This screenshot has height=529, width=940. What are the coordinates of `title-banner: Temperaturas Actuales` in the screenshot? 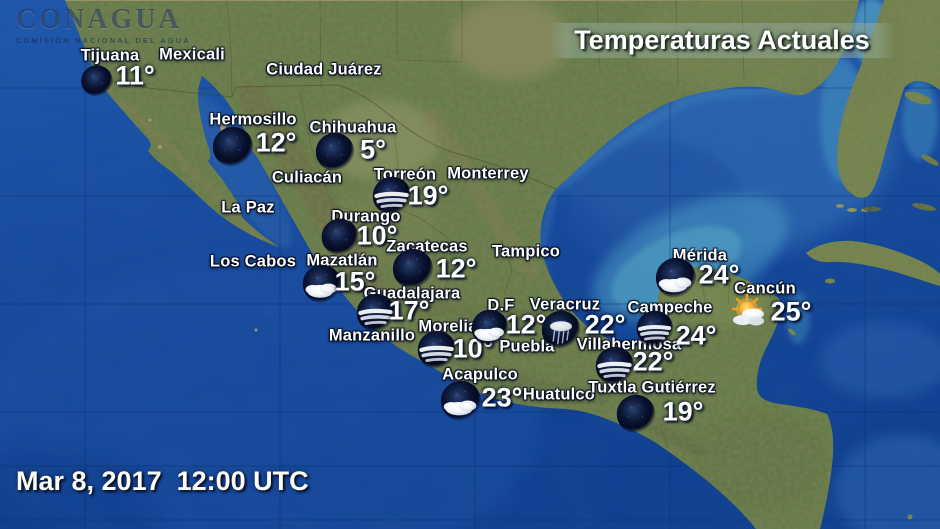 It's located at (722, 40).